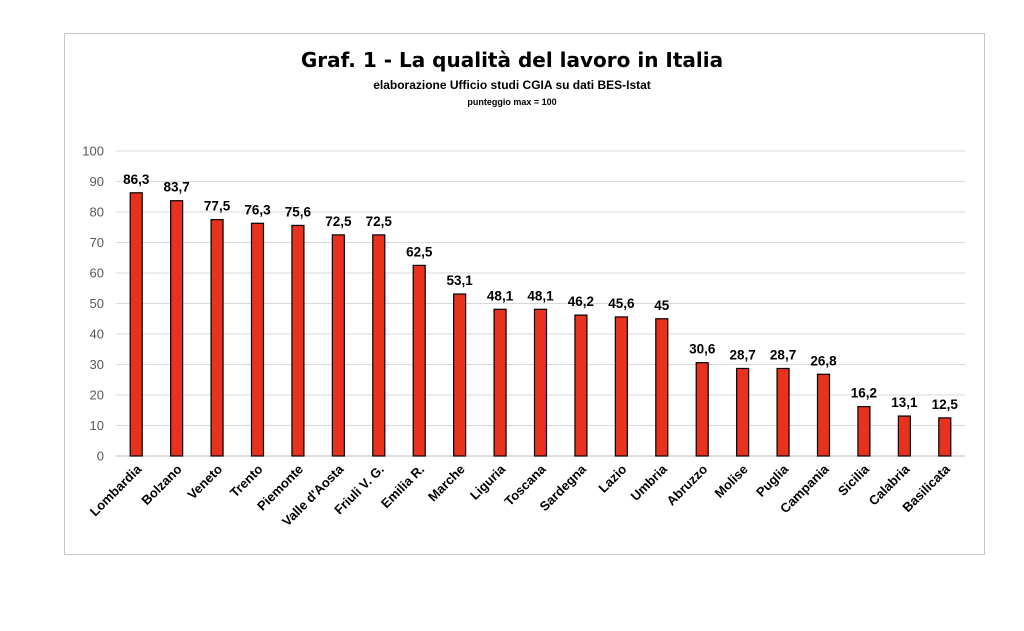 The image size is (1024, 631). Describe the element at coordinates (246, 480) in the screenshot. I see `x-tick-label: Trento` at that location.